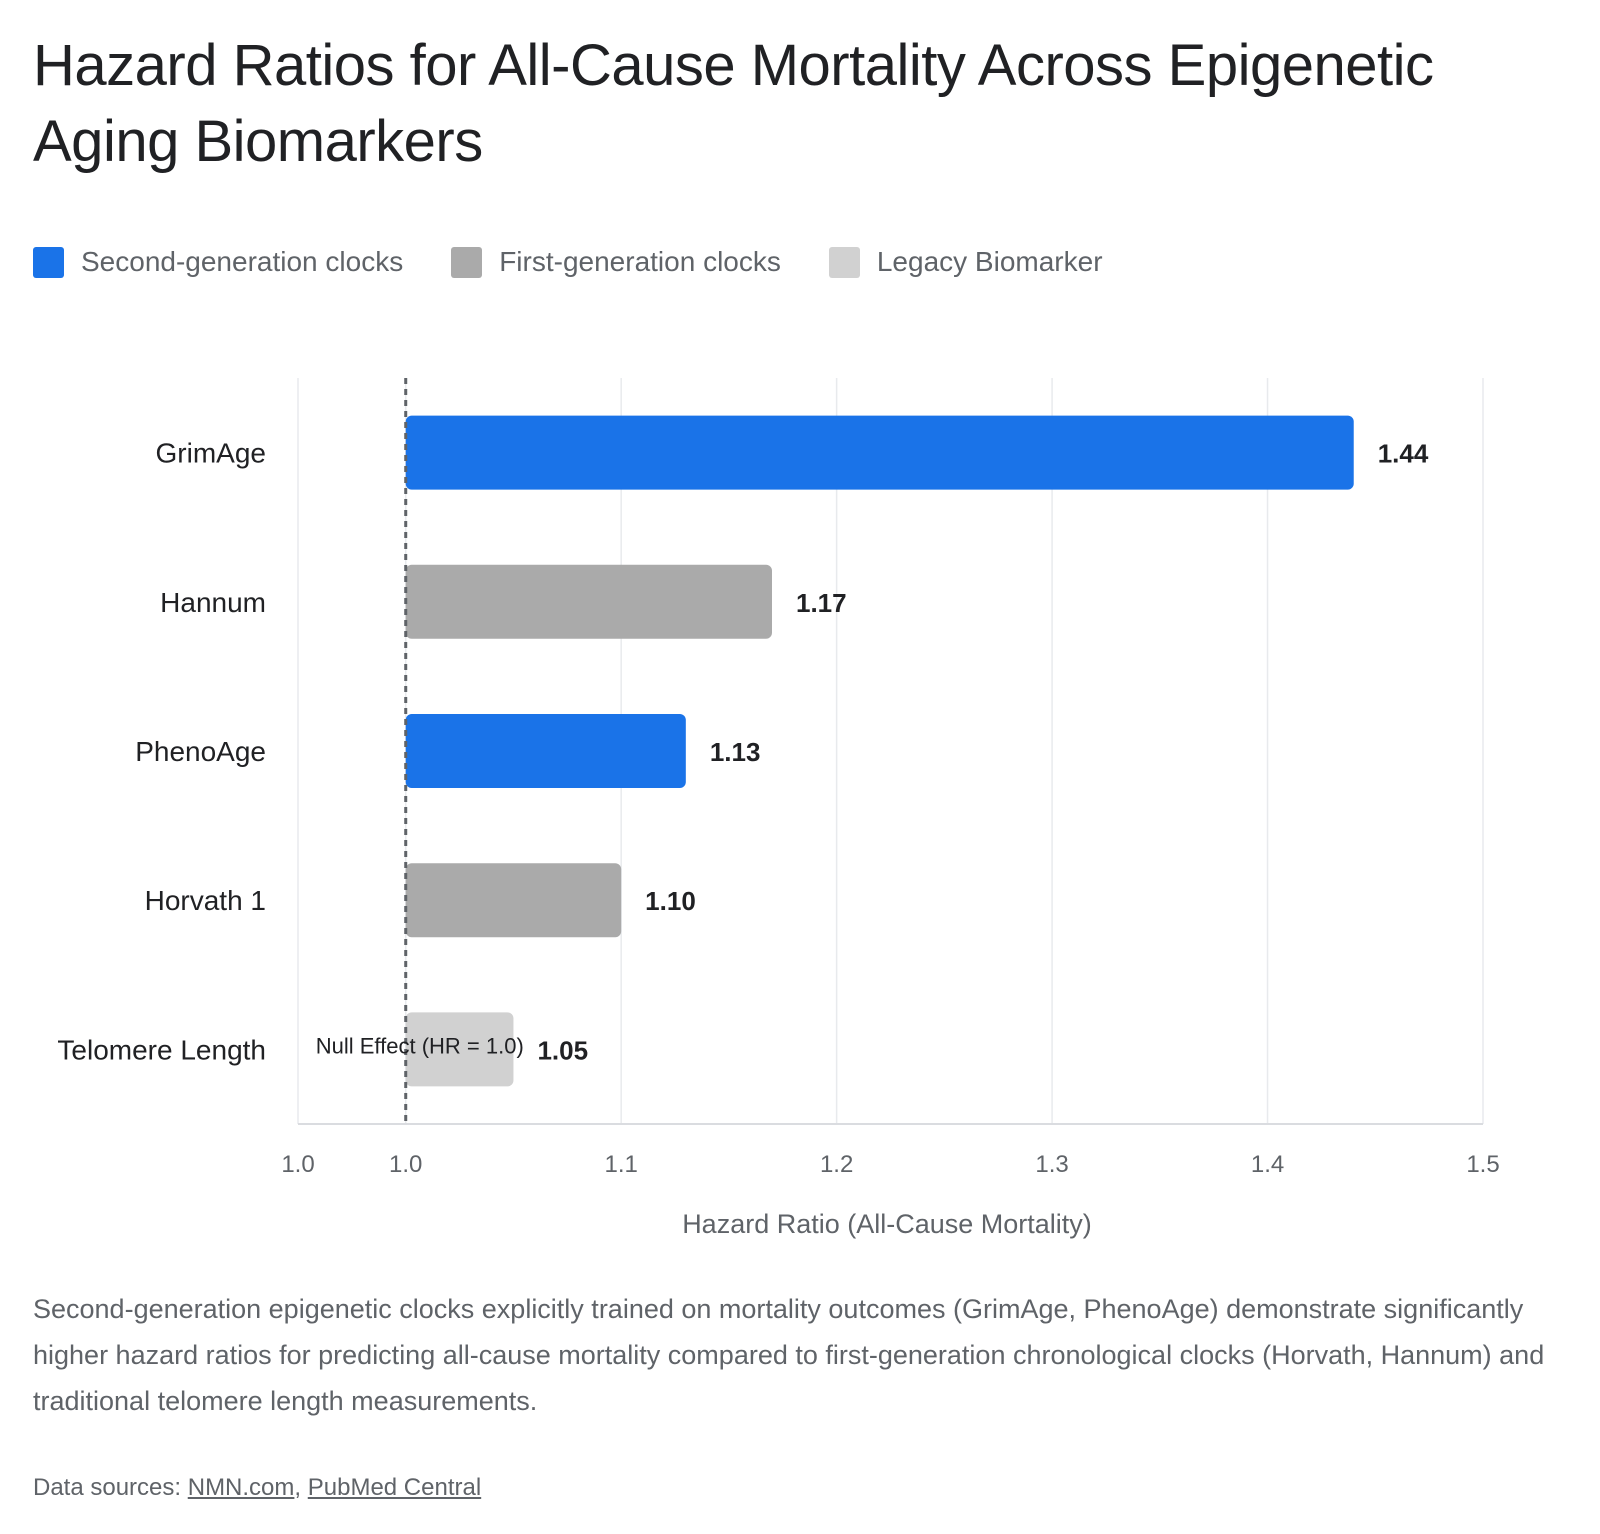 The image size is (1600, 1534). Describe the element at coordinates (1403, 454) in the screenshot. I see `bar-value-label: 1.44` at that location.